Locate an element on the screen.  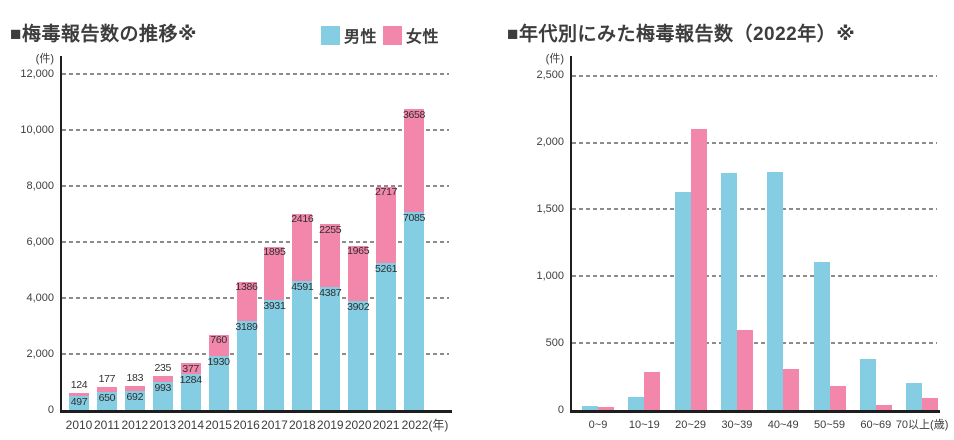
bar-value-label-male-9: 4387 is located at coordinates (330, 293).